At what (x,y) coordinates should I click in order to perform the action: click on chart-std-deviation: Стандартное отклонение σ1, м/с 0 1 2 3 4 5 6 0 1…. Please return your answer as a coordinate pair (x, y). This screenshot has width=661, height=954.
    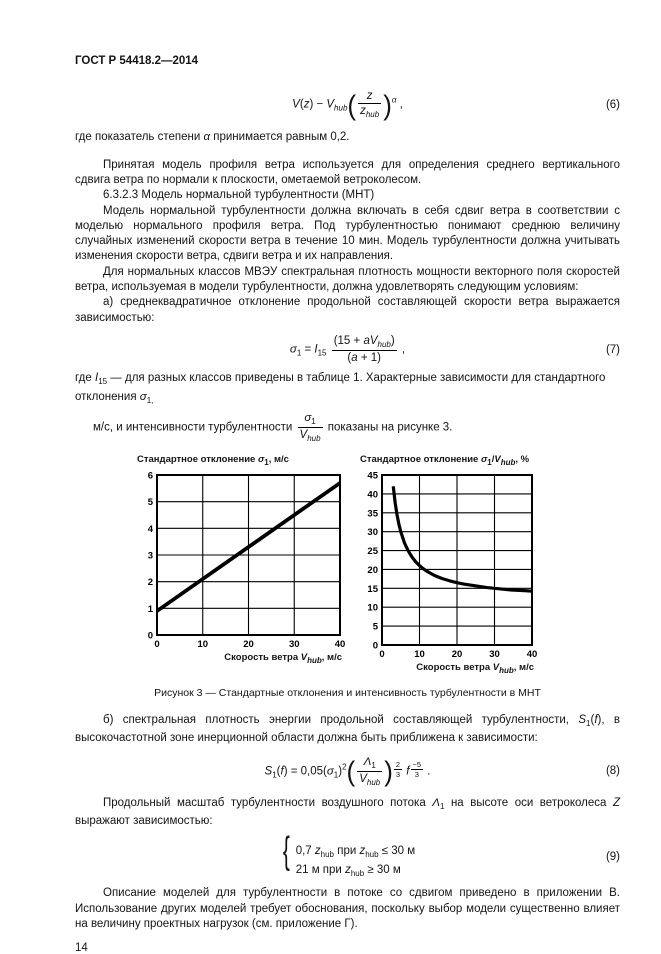
    Looking at the image, I should click on (241, 559).